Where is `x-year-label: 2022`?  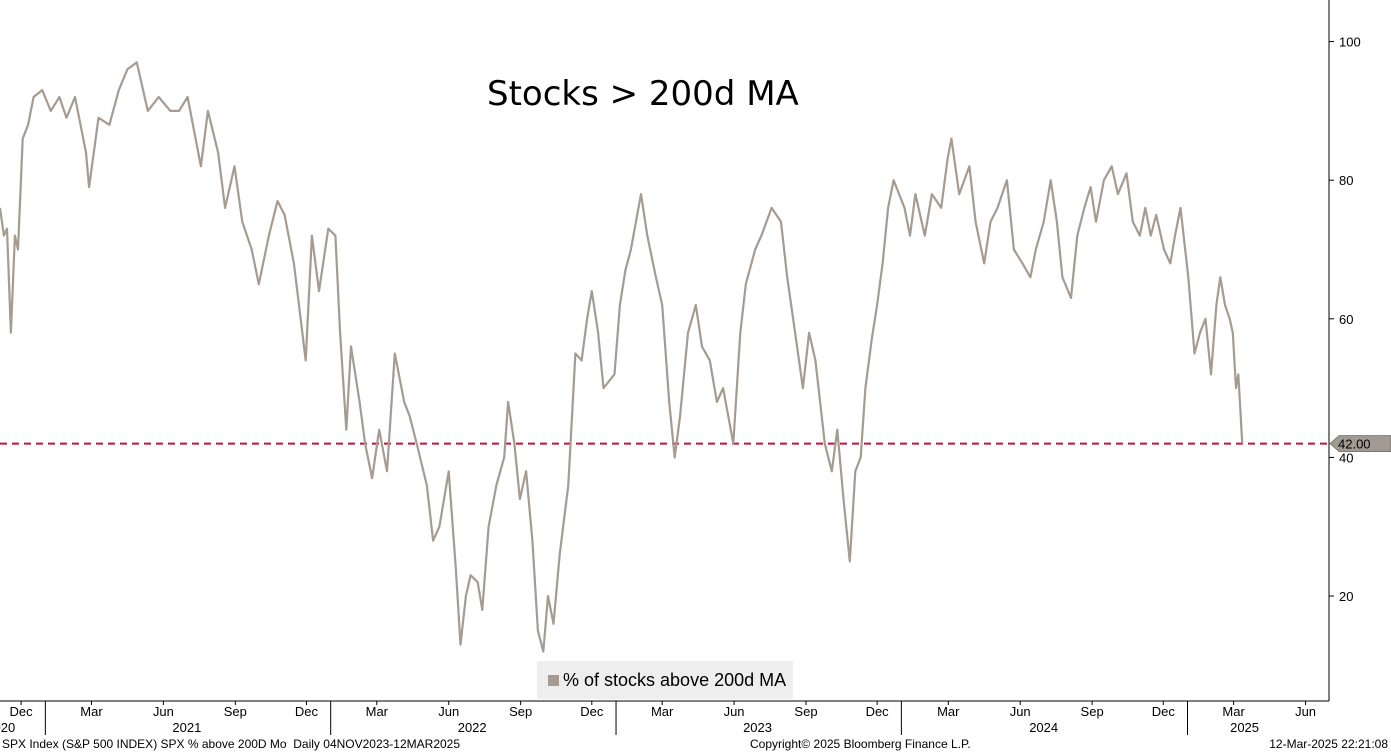
x-year-label: 2022 is located at coordinates (472, 727).